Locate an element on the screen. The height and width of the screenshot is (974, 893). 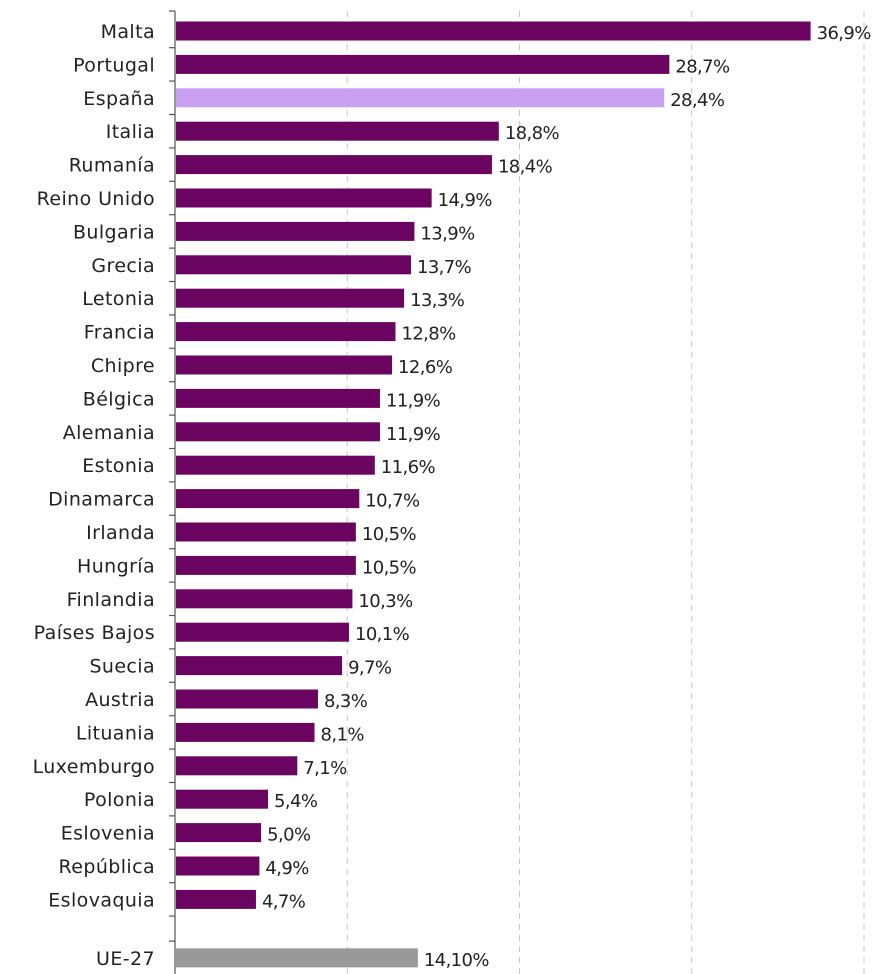
value-label-24: 5,0% is located at coordinates (289, 835).